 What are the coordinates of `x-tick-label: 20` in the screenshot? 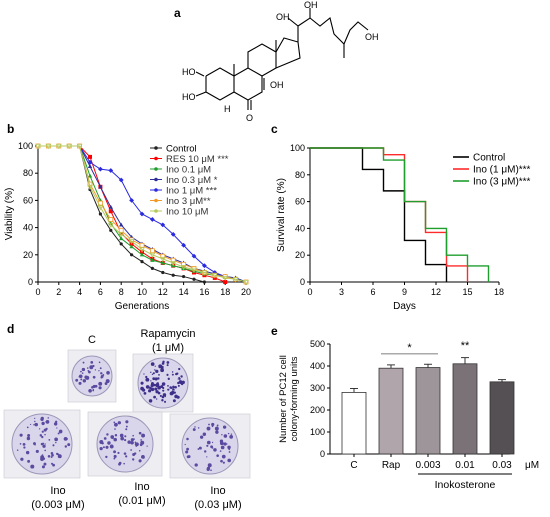 It's located at (246, 292).